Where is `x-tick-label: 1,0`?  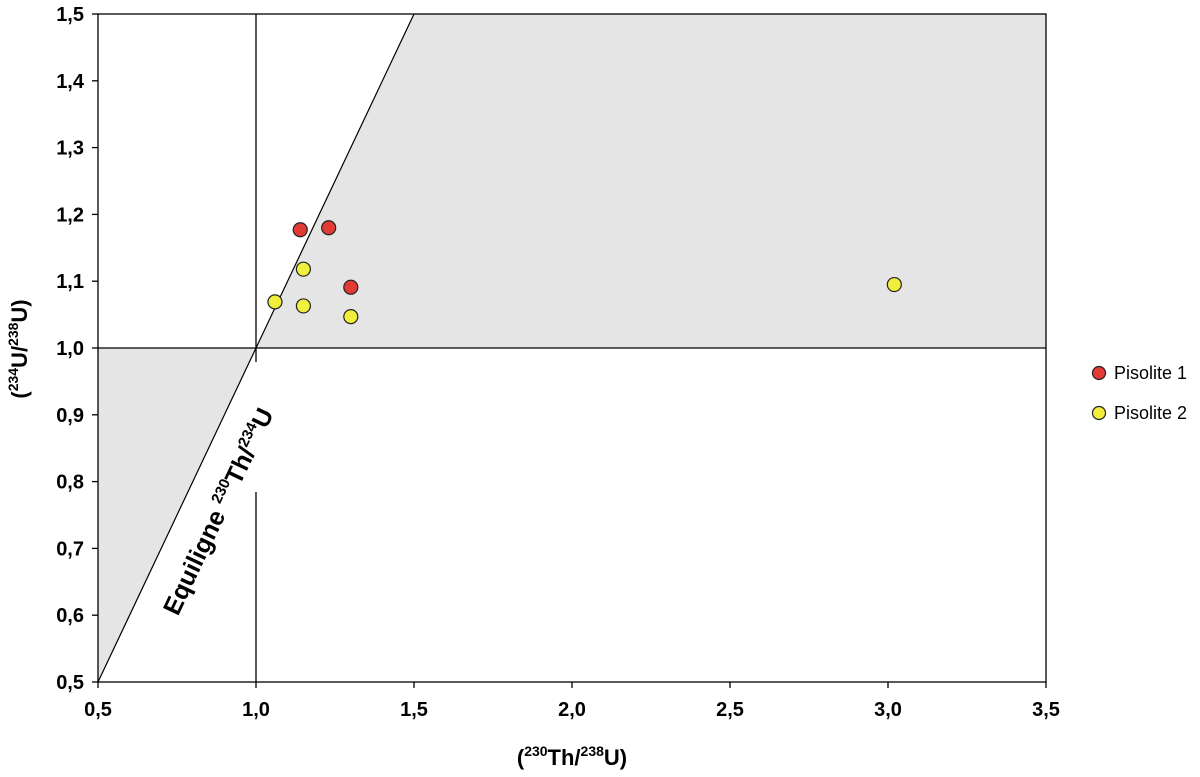 x-tick-label: 1,0 is located at coordinates (256, 710).